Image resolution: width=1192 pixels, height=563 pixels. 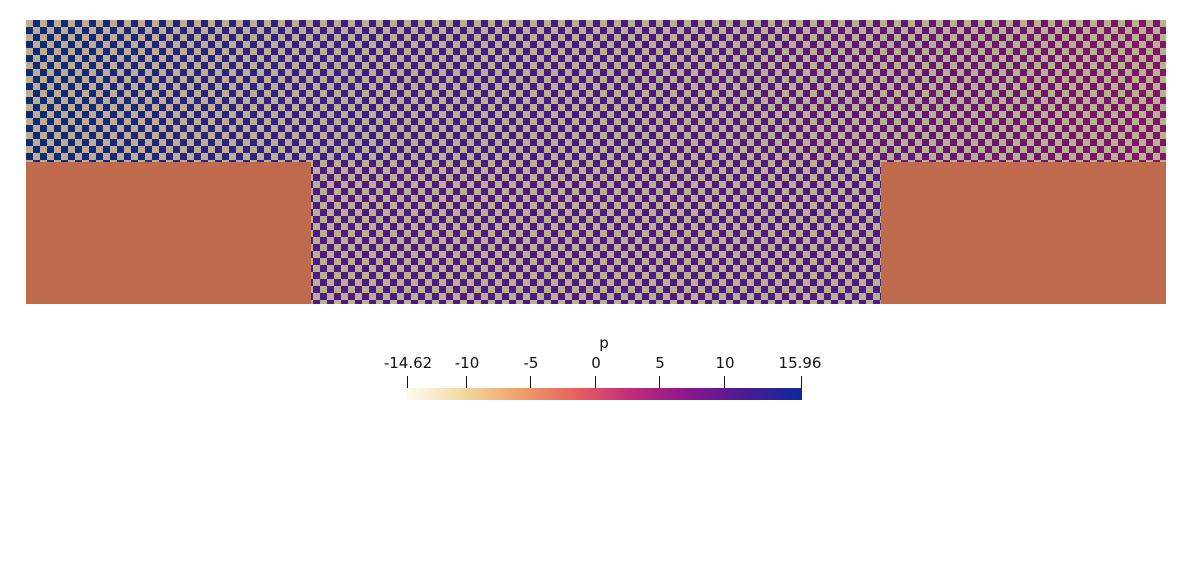 I want to click on solid-block-left, so click(x=168, y=233).